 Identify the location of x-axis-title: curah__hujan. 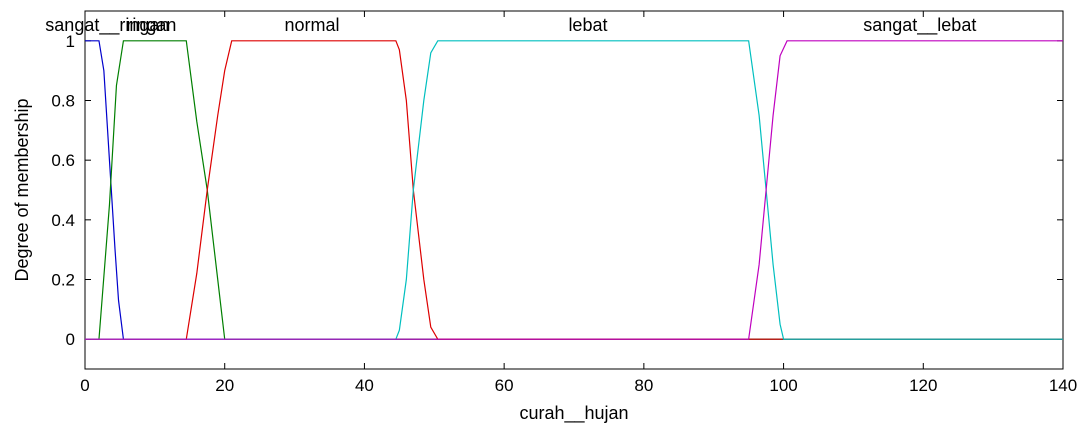
(573, 413).